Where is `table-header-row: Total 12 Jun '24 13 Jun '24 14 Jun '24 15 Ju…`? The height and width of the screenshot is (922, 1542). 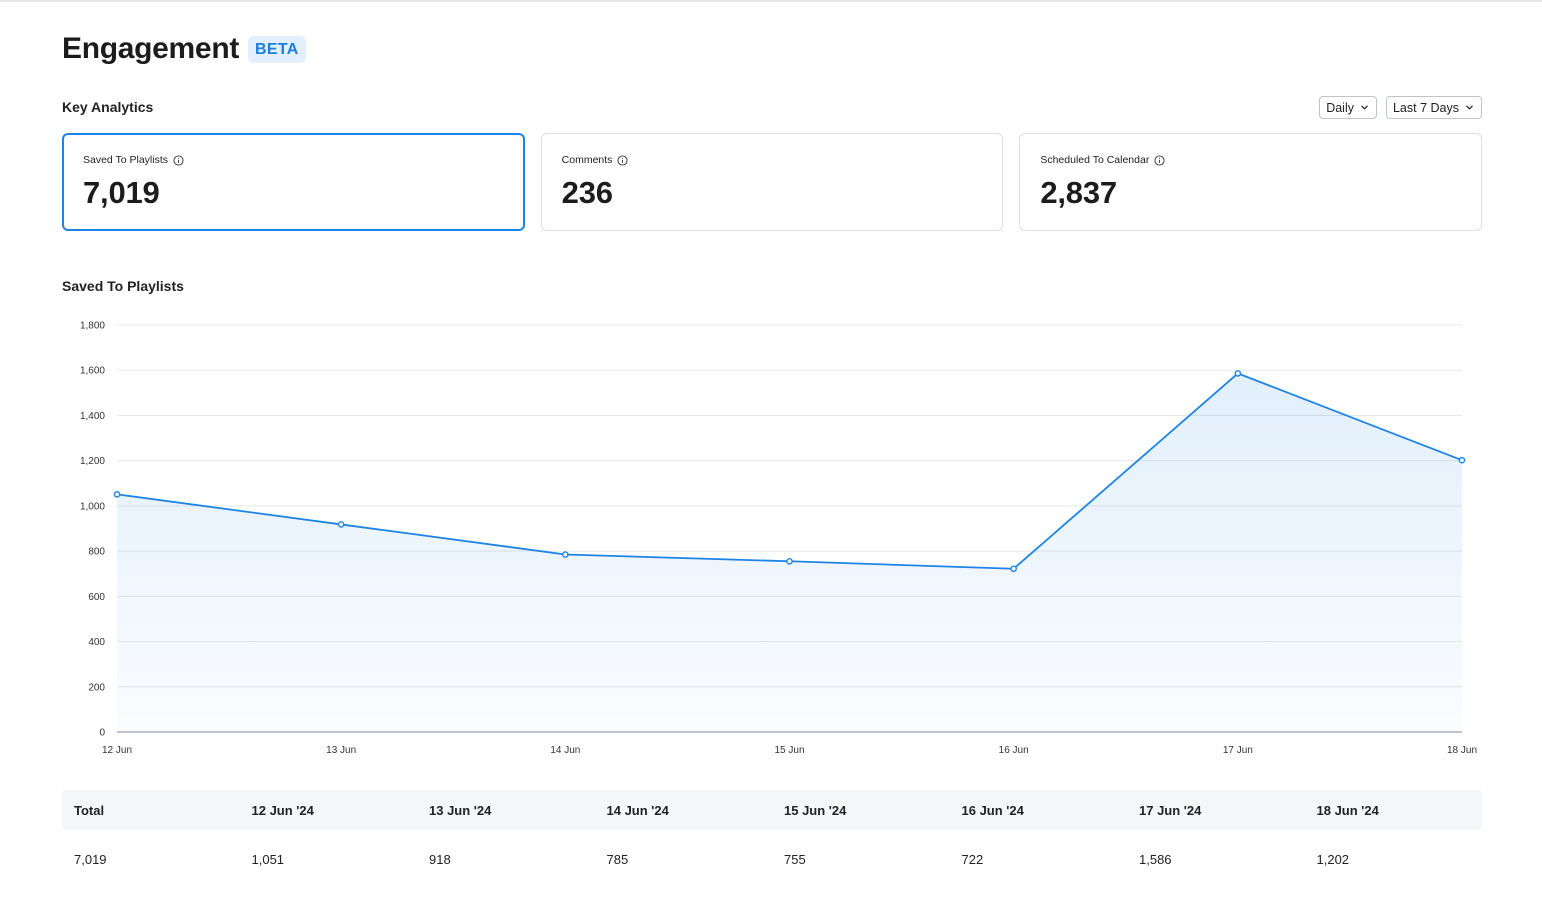 table-header-row: Total 12 Jun '24 13 Jun '24 14 Jun '24 15 Ju… is located at coordinates (772, 810).